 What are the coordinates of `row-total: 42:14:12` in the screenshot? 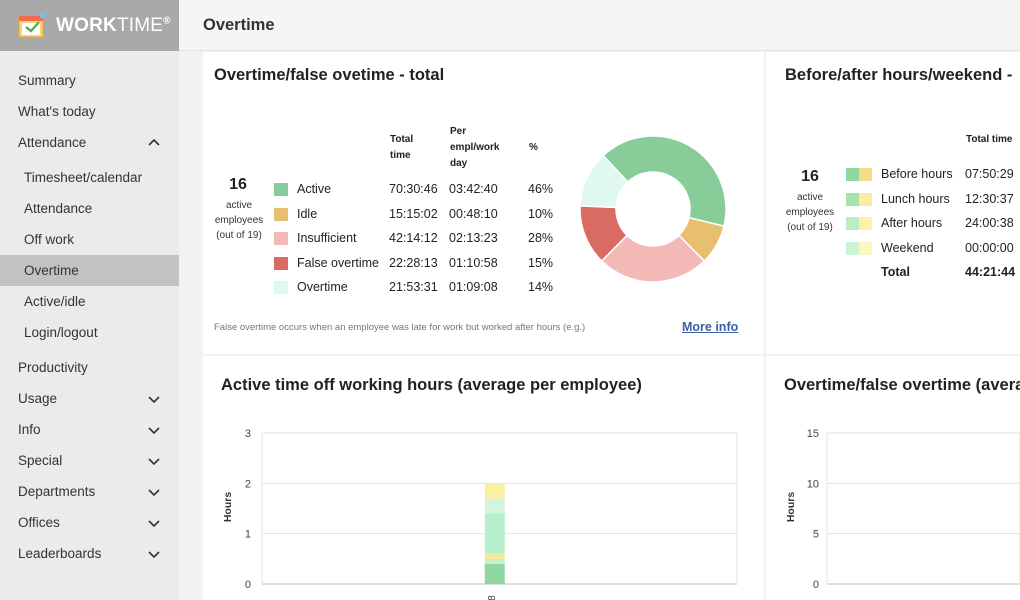 It's located at (413, 238).